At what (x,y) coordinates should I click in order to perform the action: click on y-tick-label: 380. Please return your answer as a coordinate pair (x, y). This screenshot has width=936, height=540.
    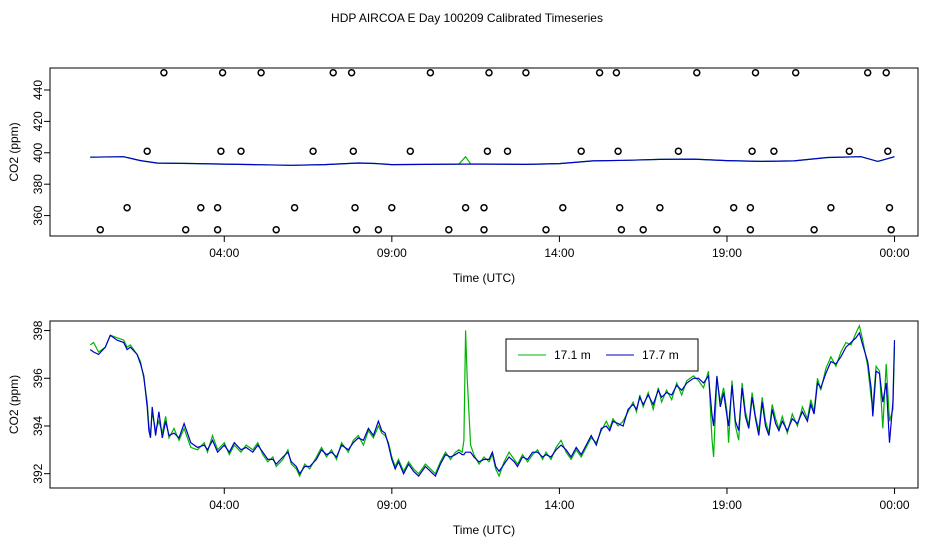
    Looking at the image, I should click on (38, 184).